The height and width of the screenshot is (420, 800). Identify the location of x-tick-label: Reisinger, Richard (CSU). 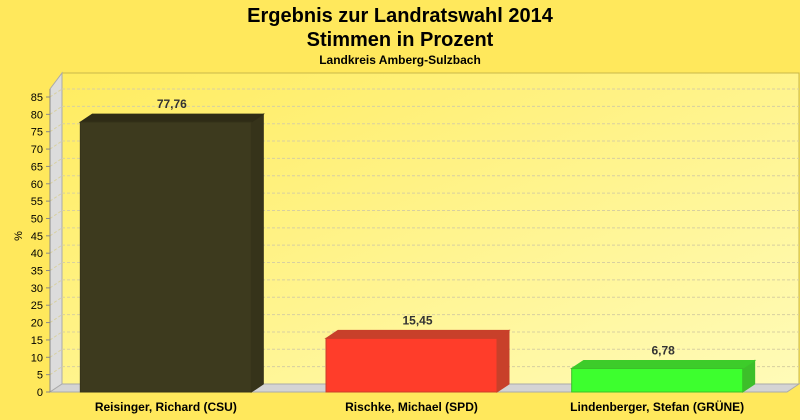
(166, 407).